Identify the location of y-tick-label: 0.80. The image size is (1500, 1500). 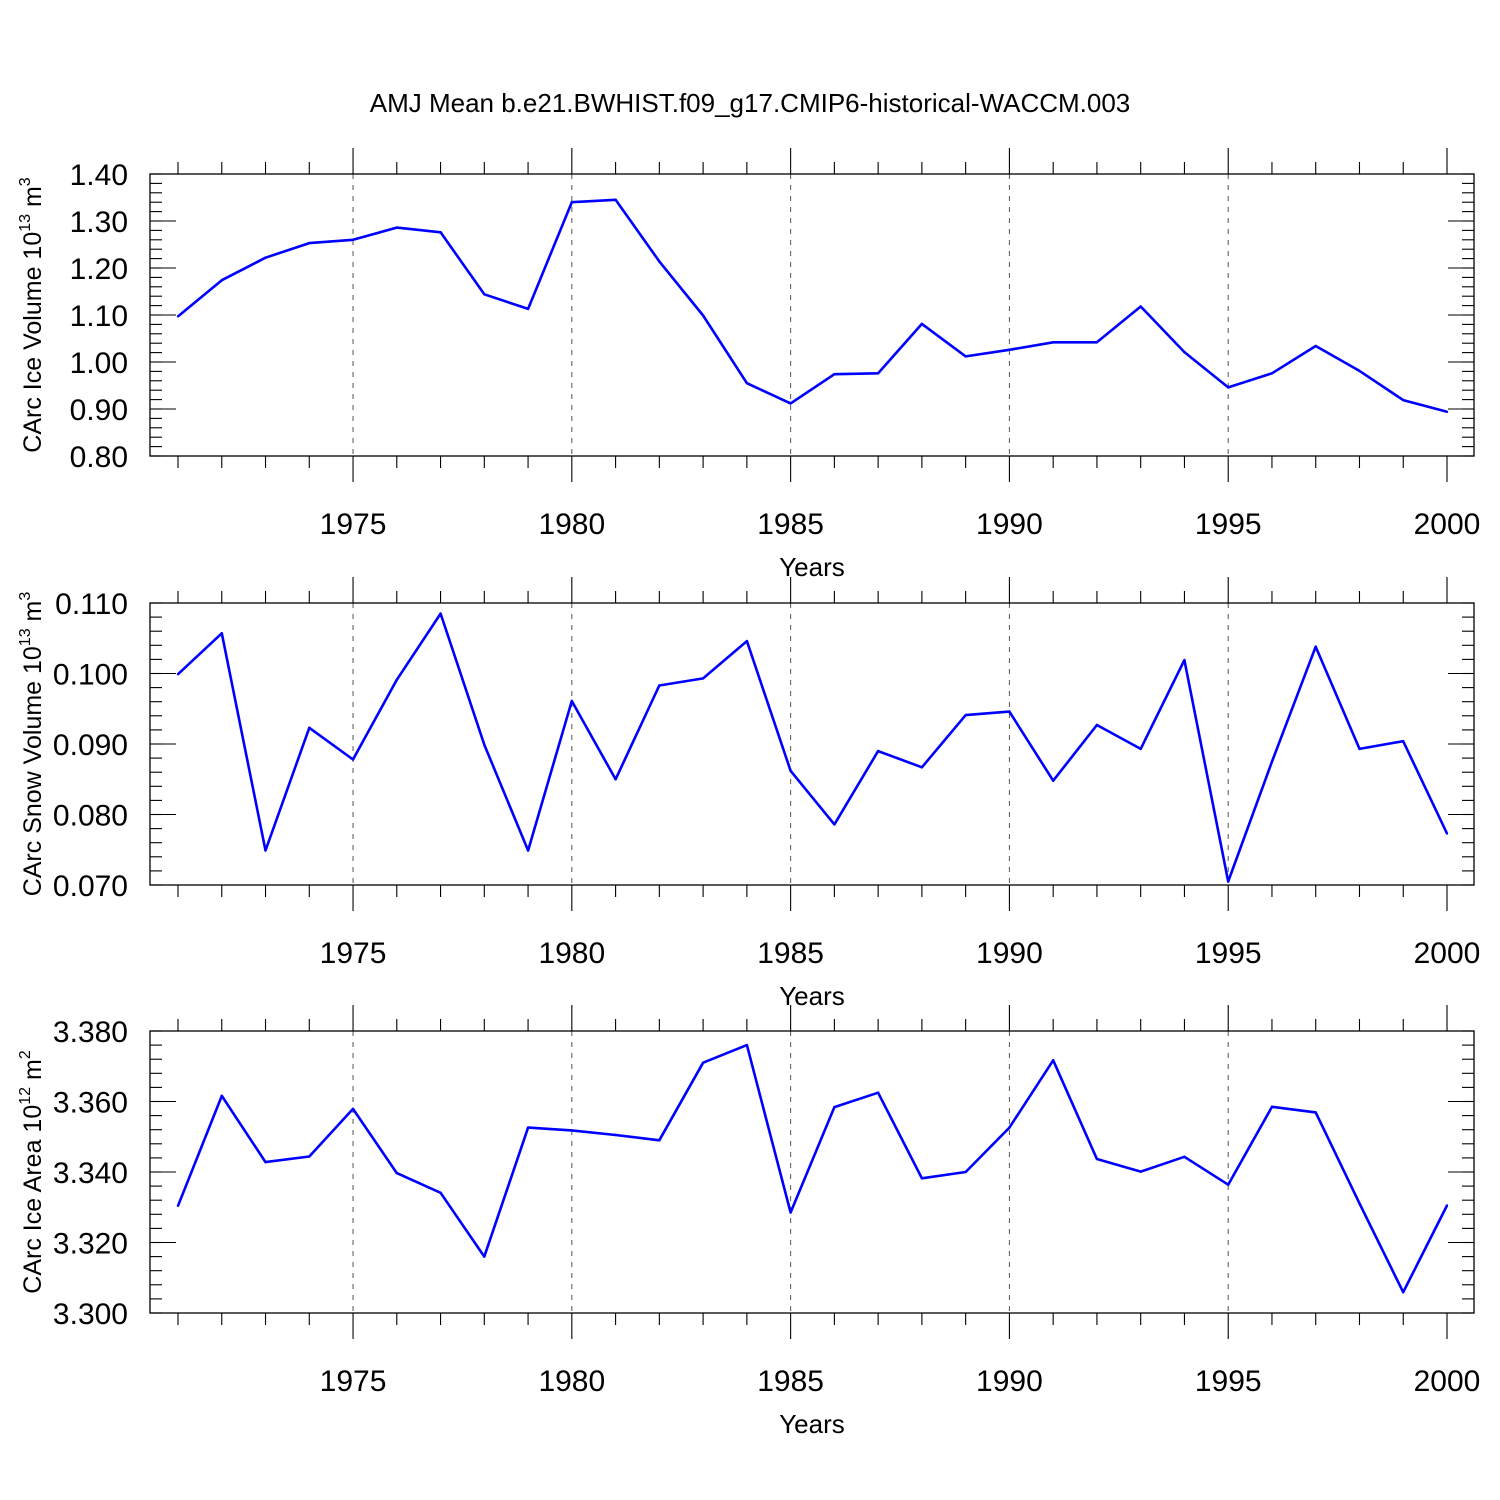
(99, 457).